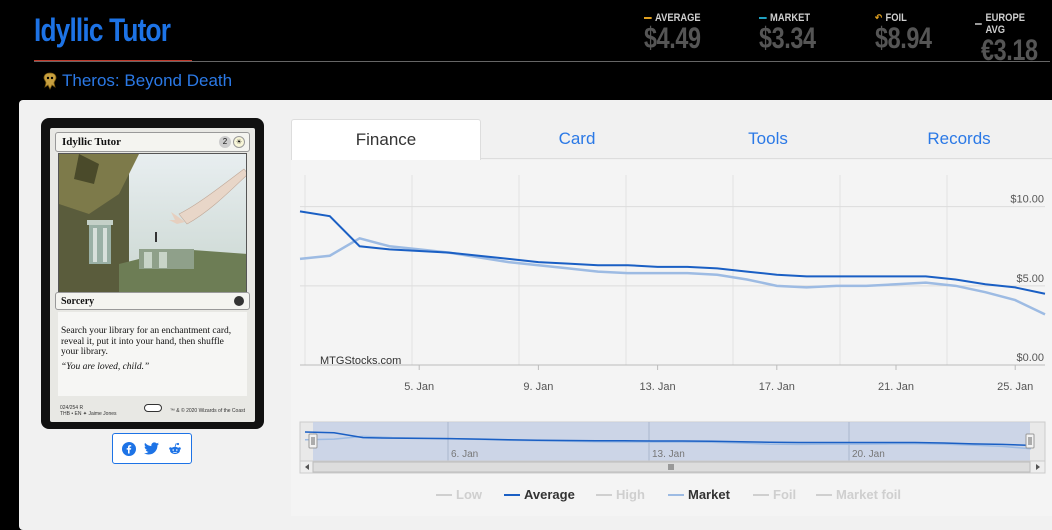  What do you see at coordinates (91, 142) in the screenshot?
I see `card-name: Idyllic Tutor` at bounding box center [91, 142].